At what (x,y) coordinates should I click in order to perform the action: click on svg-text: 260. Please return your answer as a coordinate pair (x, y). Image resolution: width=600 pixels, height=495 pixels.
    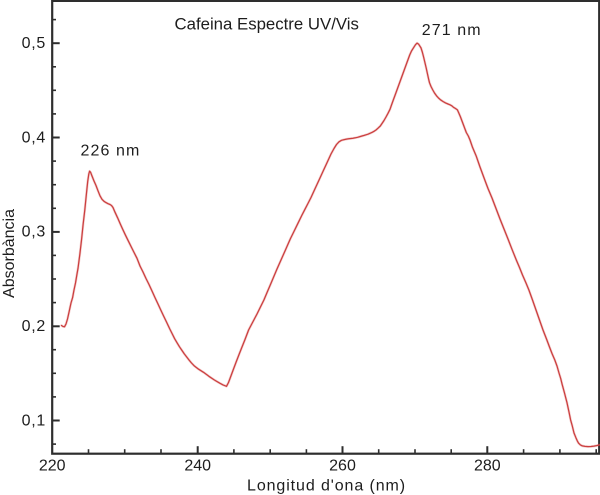
    Looking at the image, I should click on (342, 466).